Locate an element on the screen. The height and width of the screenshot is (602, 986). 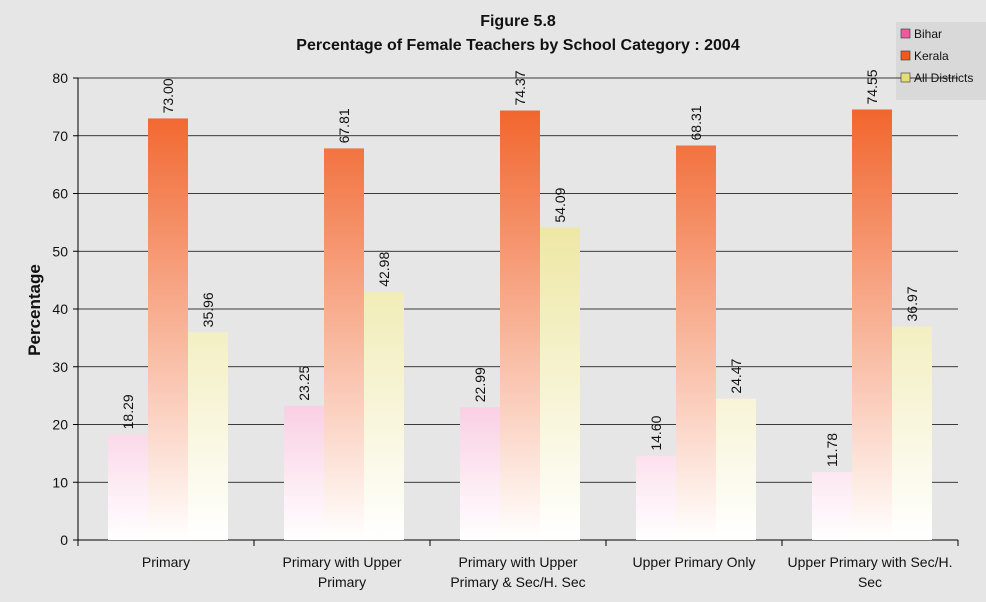
y-tick-label: 80 is located at coordinates (60, 78).